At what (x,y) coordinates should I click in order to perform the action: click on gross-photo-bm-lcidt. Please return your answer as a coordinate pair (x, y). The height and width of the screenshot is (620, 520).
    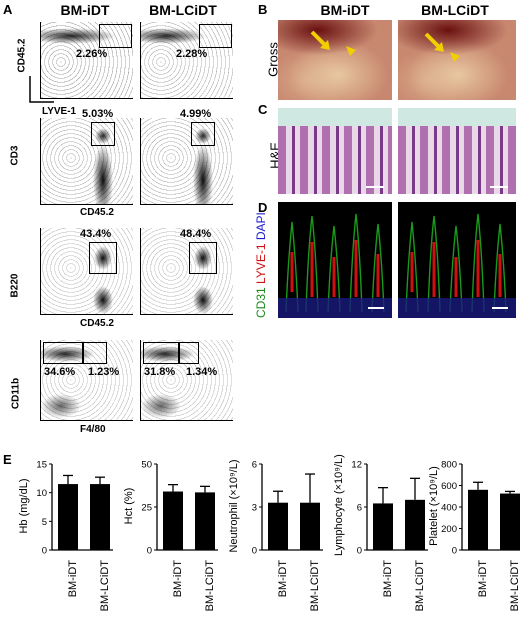
    Looking at the image, I should click on (457, 60).